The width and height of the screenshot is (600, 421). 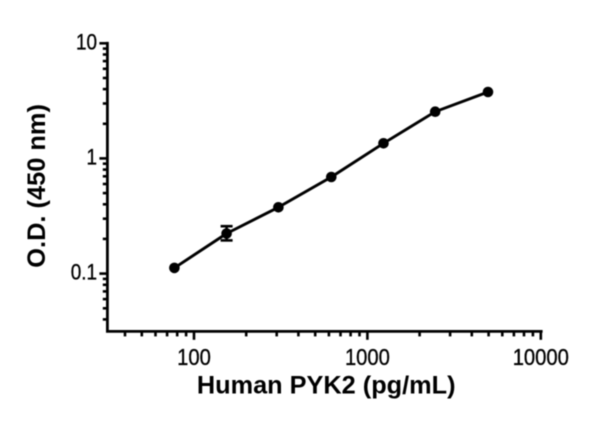 I want to click on svg-text: Human PYK2 (pg/mL), so click(x=326, y=385).